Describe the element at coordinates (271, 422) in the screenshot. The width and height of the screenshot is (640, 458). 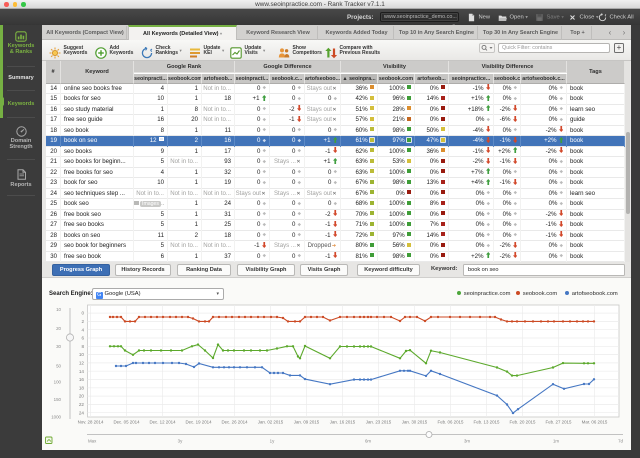
I see `svg-text: Jan. 02 2015` at that location.